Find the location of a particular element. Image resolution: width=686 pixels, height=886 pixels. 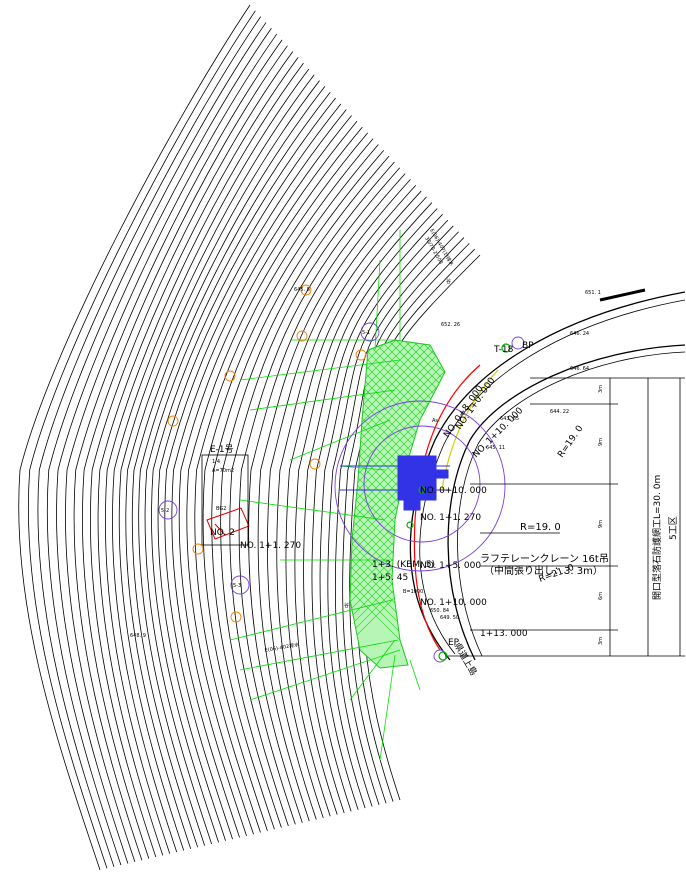

marker-5-3: 5-3 is located at coordinates (237, 586).